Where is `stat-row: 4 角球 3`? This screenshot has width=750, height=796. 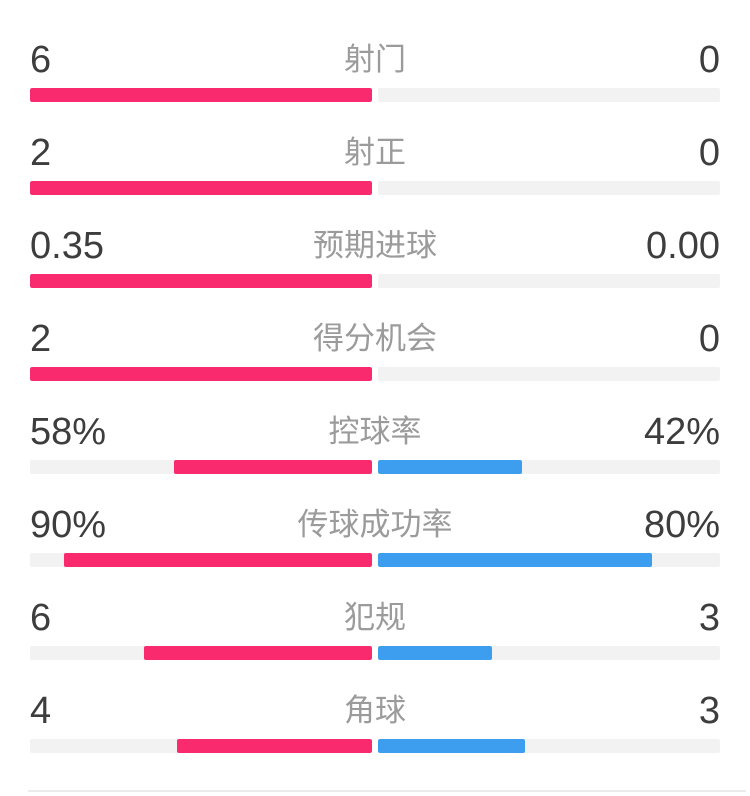 stat-row: 4 角球 3 is located at coordinates (375, 737).